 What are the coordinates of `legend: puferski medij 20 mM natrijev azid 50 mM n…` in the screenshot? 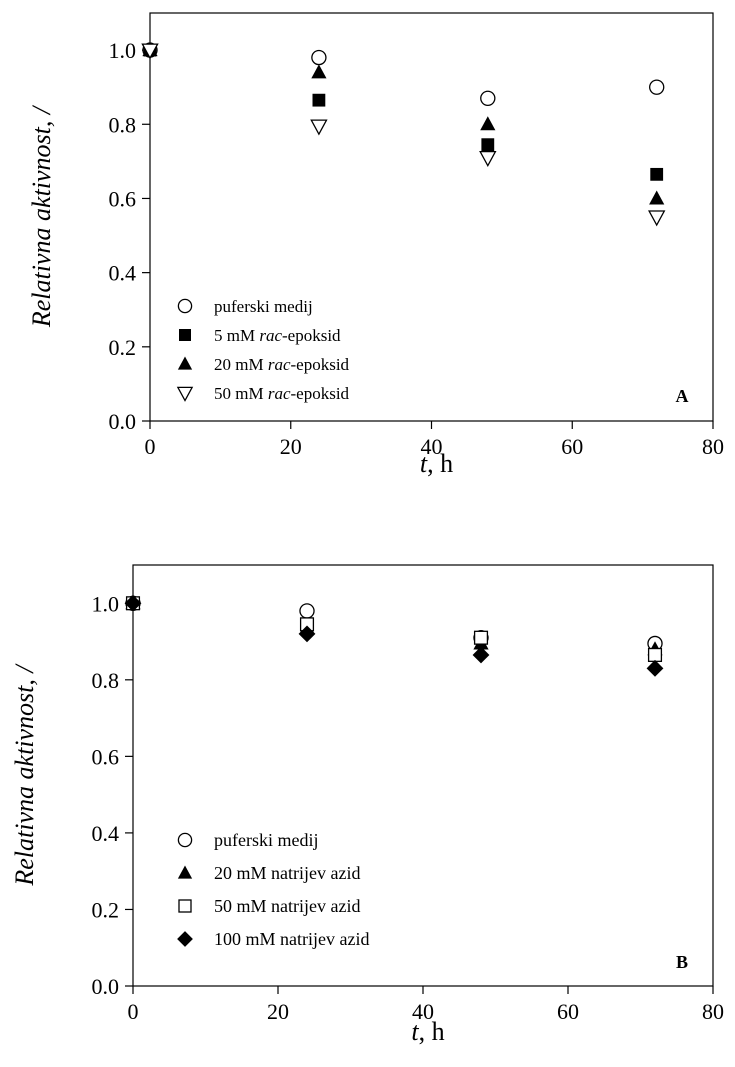 It's located at (273, 889).